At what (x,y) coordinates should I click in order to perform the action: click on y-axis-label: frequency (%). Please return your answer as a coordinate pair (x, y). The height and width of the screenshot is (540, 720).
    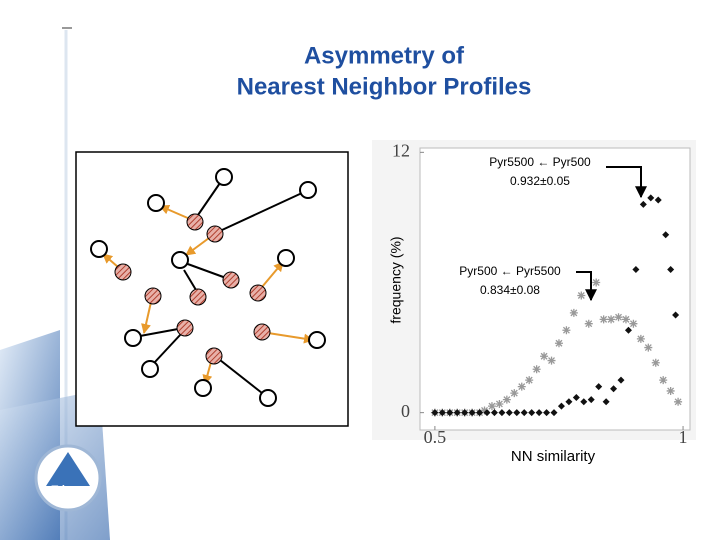
    Looking at the image, I should click on (396, 279).